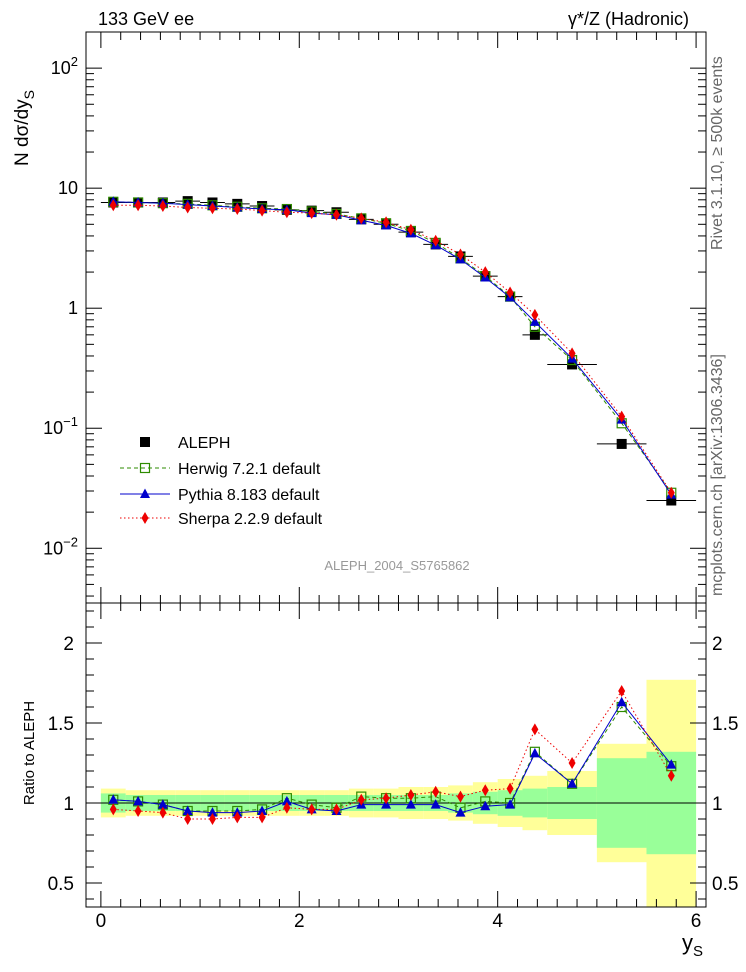 The height and width of the screenshot is (972, 746). I want to click on tick-exp: −1, so click(70, 421).